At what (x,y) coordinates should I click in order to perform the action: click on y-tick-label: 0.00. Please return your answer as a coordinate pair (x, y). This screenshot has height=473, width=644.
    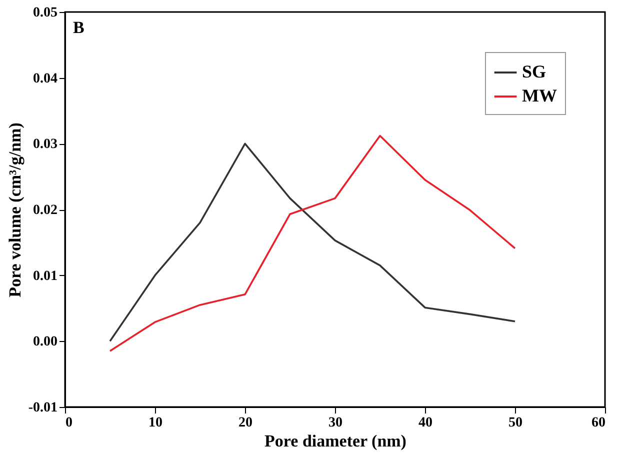
    Looking at the image, I should click on (45, 342).